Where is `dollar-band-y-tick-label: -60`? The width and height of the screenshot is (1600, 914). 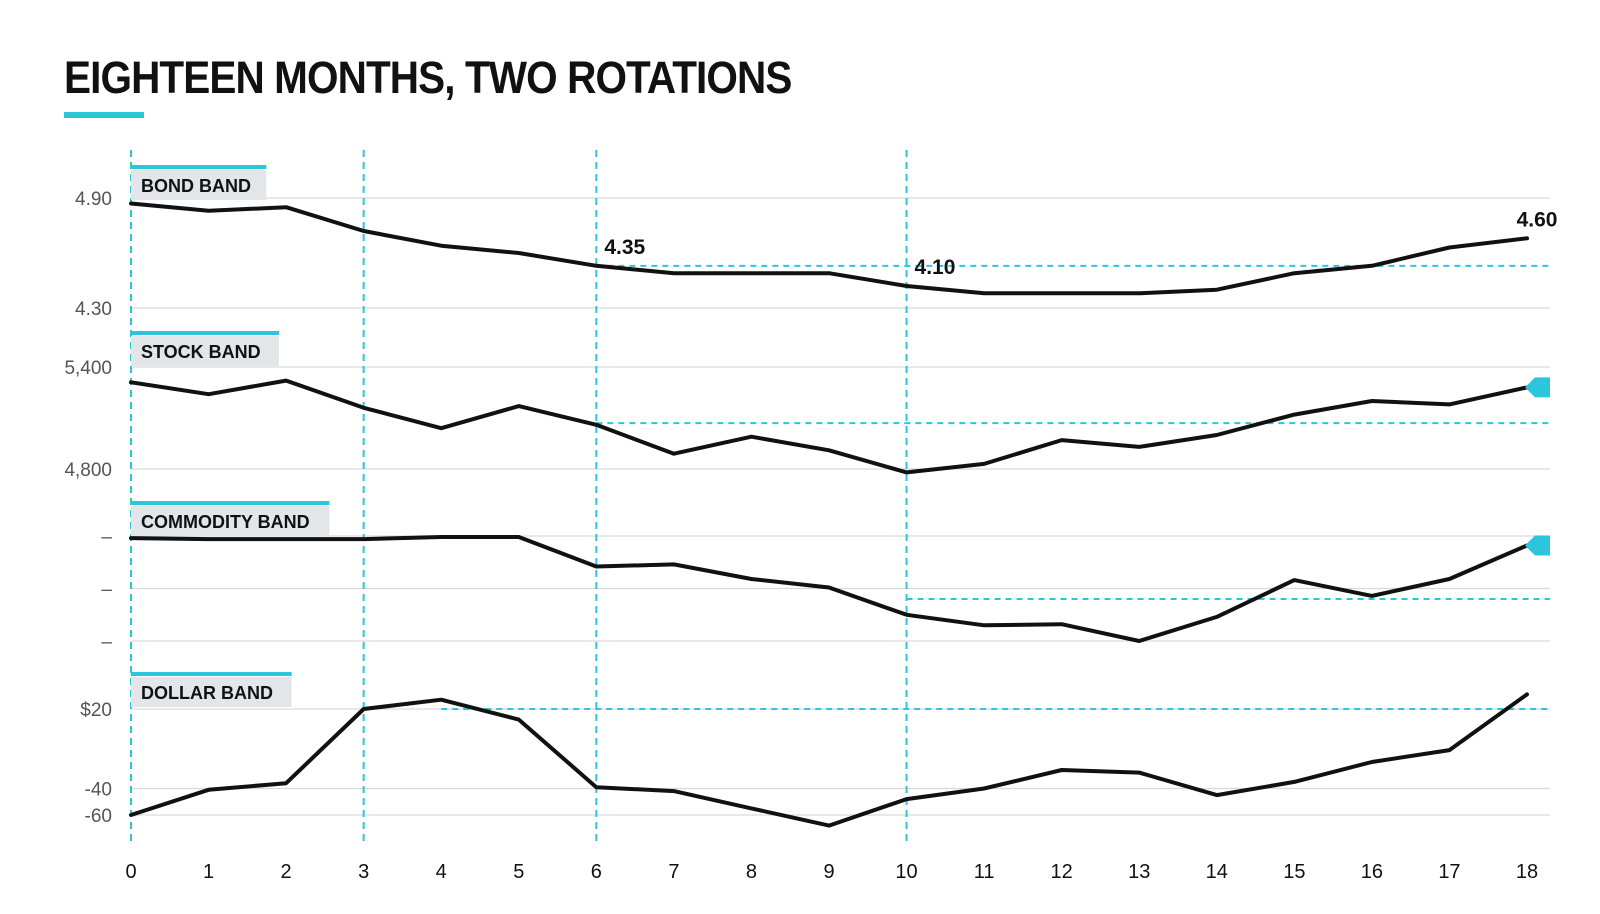
dollar-band-y-tick-label: -60 is located at coordinates (98, 816).